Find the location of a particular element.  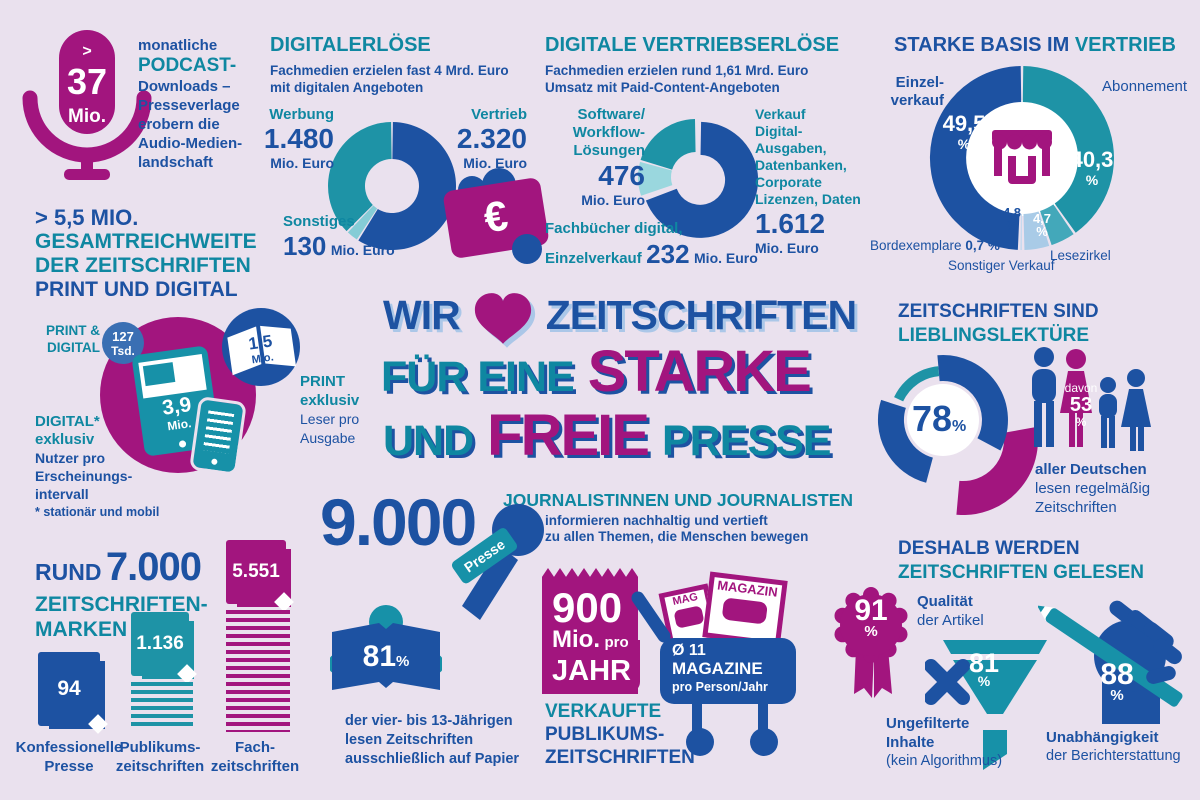

verkauf-l3: ZEITSCHRIFTEN is located at coordinates (620, 757).